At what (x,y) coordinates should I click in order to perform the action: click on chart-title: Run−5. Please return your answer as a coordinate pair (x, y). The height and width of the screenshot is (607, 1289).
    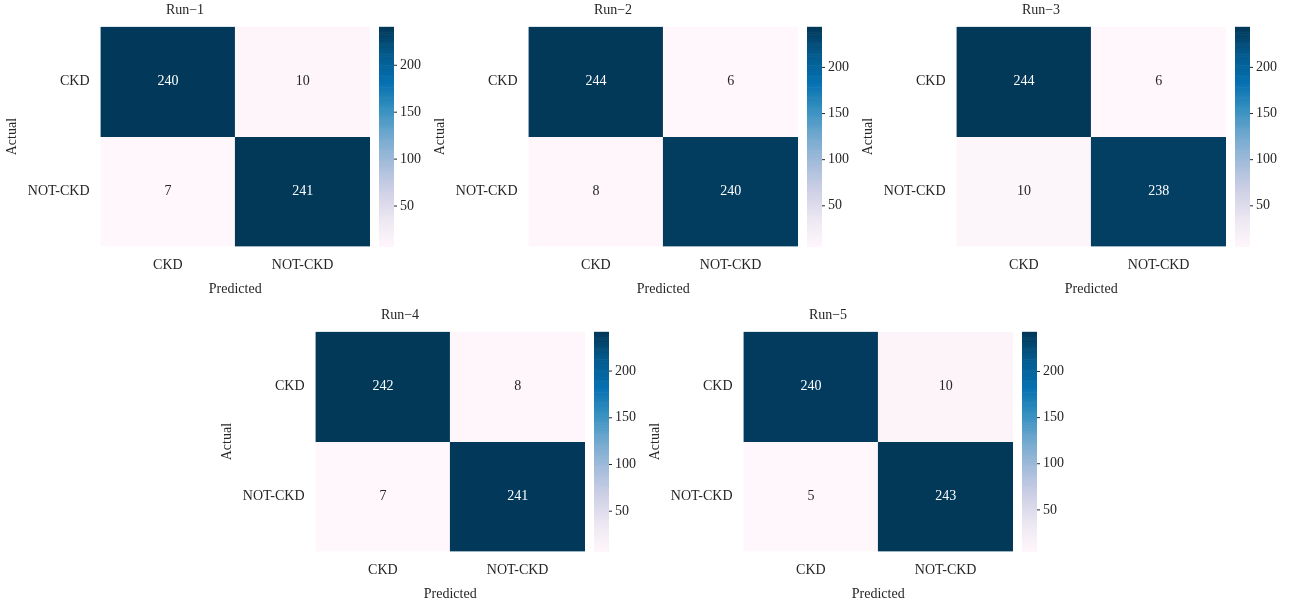
    Looking at the image, I should click on (828, 315).